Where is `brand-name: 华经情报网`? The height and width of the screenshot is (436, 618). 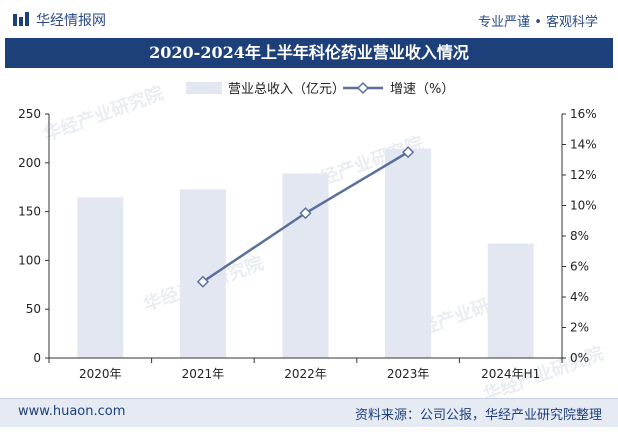 brand-name: 华经情报网 is located at coordinates (71, 21).